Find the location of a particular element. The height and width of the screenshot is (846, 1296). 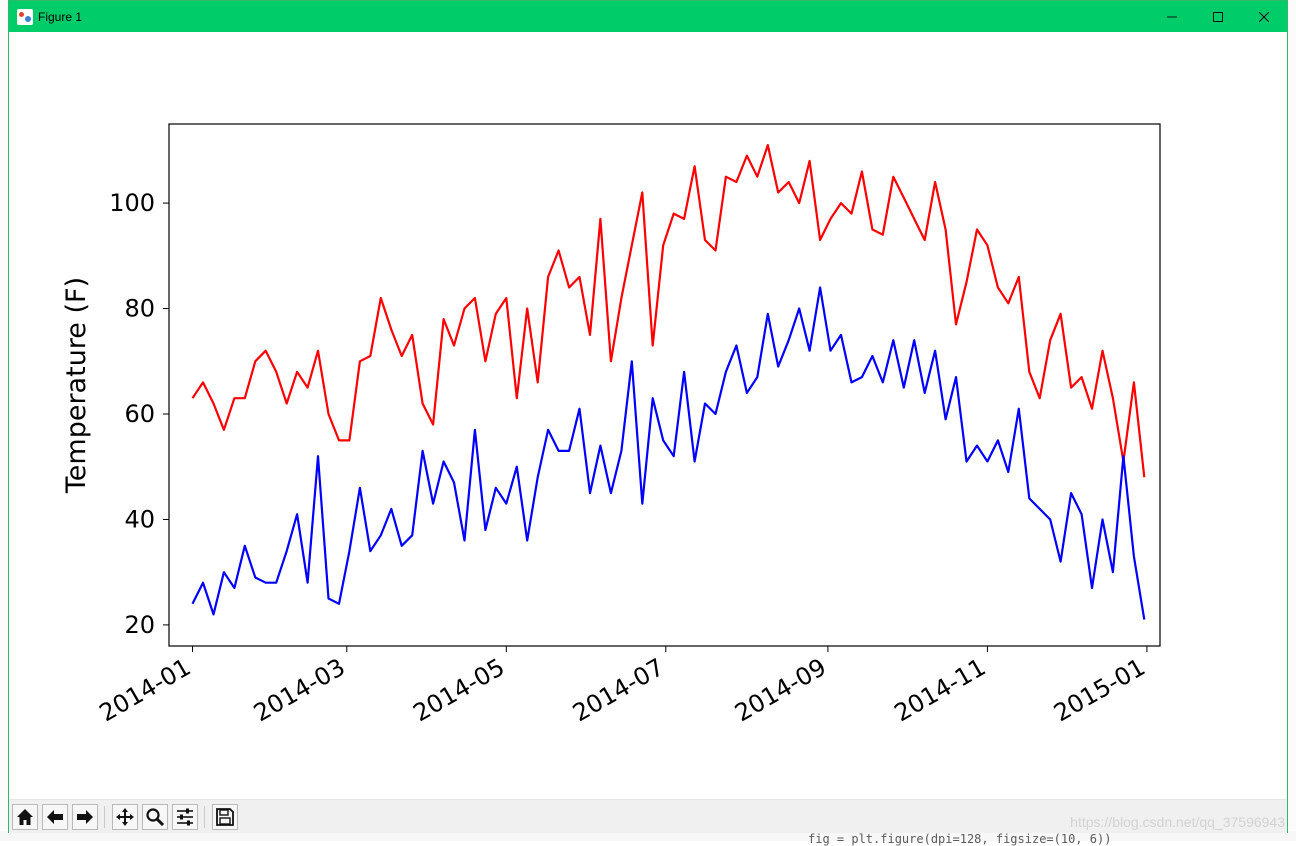

watermark-text: https://blog.csdn.net/qq_37596943 is located at coordinates (1177, 822).